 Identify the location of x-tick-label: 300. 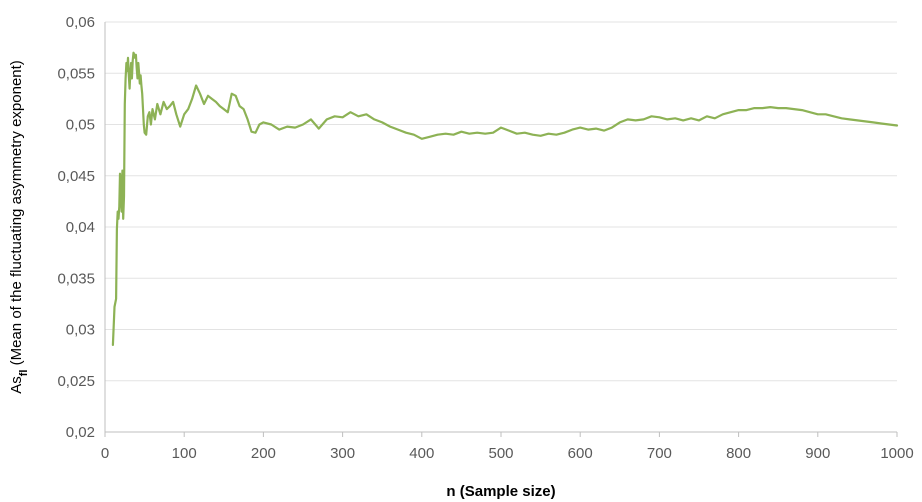
(342, 453).